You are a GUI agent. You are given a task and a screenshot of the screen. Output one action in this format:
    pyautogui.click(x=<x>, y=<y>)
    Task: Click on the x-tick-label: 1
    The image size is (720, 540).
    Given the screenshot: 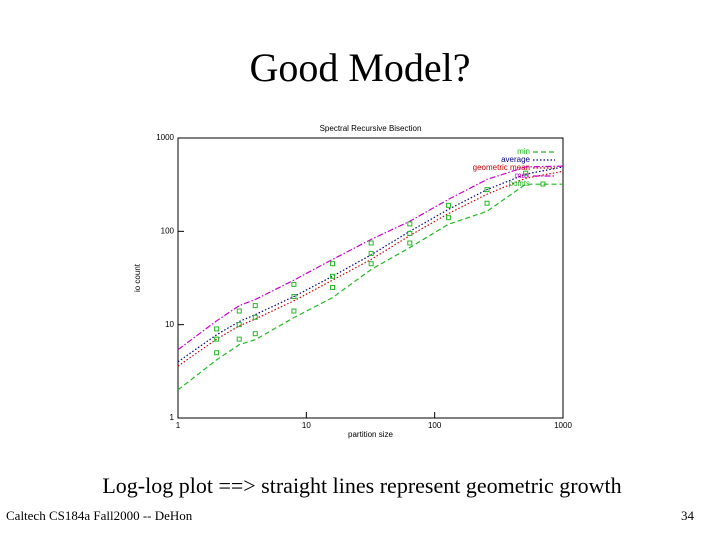 What is the action you would take?
    pyautogui.click(x=178, y=425)
    